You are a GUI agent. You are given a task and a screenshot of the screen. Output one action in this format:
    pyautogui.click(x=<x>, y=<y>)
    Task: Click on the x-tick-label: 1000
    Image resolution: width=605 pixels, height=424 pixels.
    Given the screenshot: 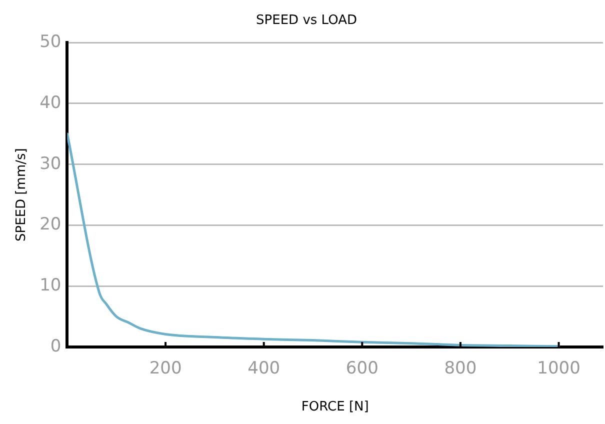 What is the action you would take?
    pyautogui.click(x=558, y=368)
    